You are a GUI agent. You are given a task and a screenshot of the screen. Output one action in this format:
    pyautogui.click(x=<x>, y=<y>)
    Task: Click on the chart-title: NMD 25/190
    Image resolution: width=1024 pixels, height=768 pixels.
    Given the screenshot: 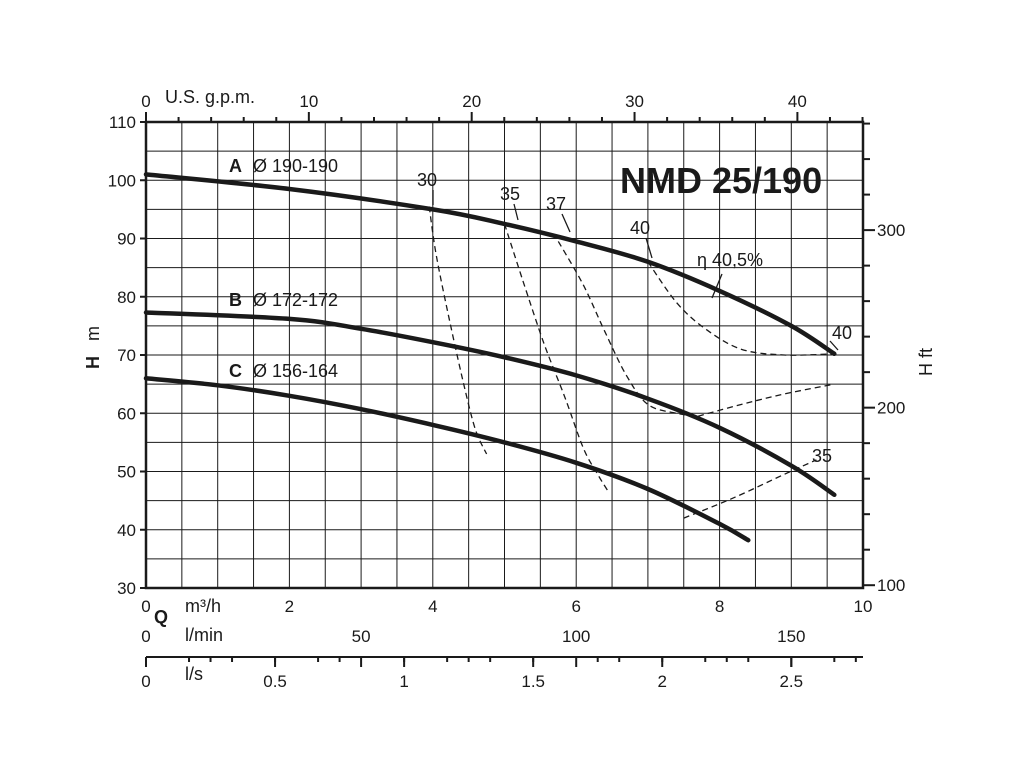 What is the action you would take?
    pyautogui.click(x=721, y=180)
    